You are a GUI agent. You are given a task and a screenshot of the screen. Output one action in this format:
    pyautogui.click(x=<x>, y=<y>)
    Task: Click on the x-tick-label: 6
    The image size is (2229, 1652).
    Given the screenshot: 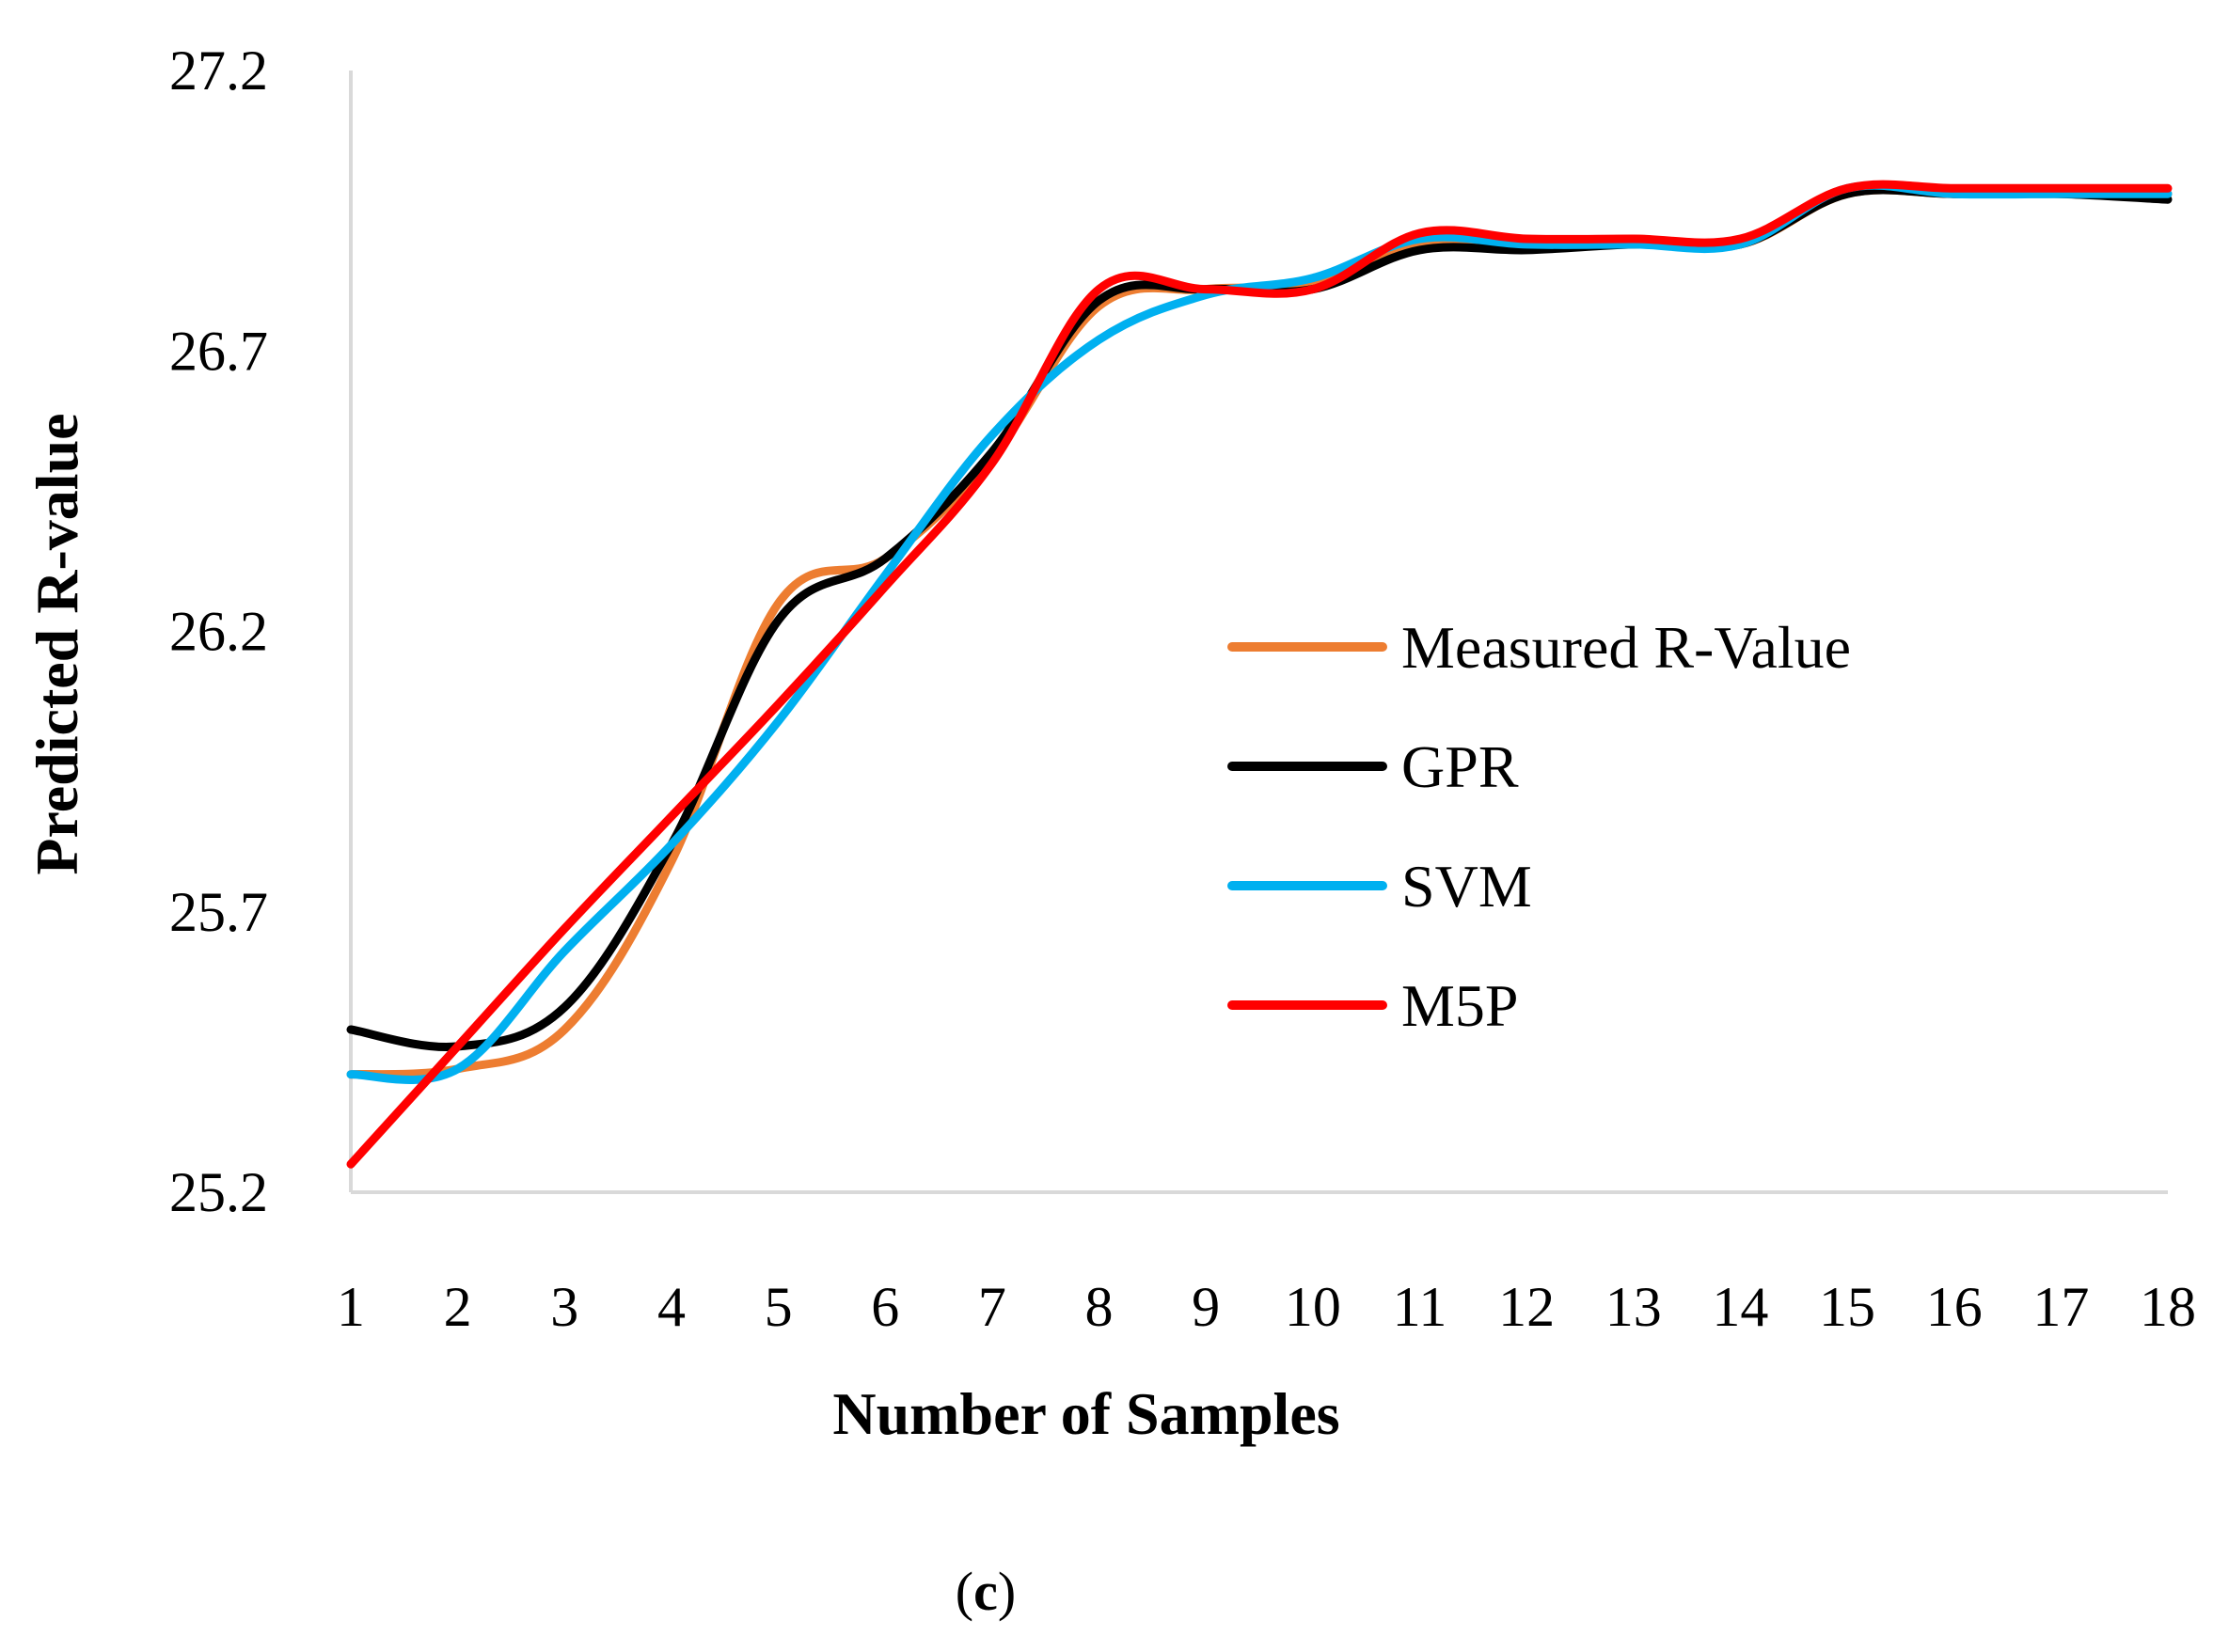 What is the action you would take?
    pyautogui.click(x=885, y=1307)
    